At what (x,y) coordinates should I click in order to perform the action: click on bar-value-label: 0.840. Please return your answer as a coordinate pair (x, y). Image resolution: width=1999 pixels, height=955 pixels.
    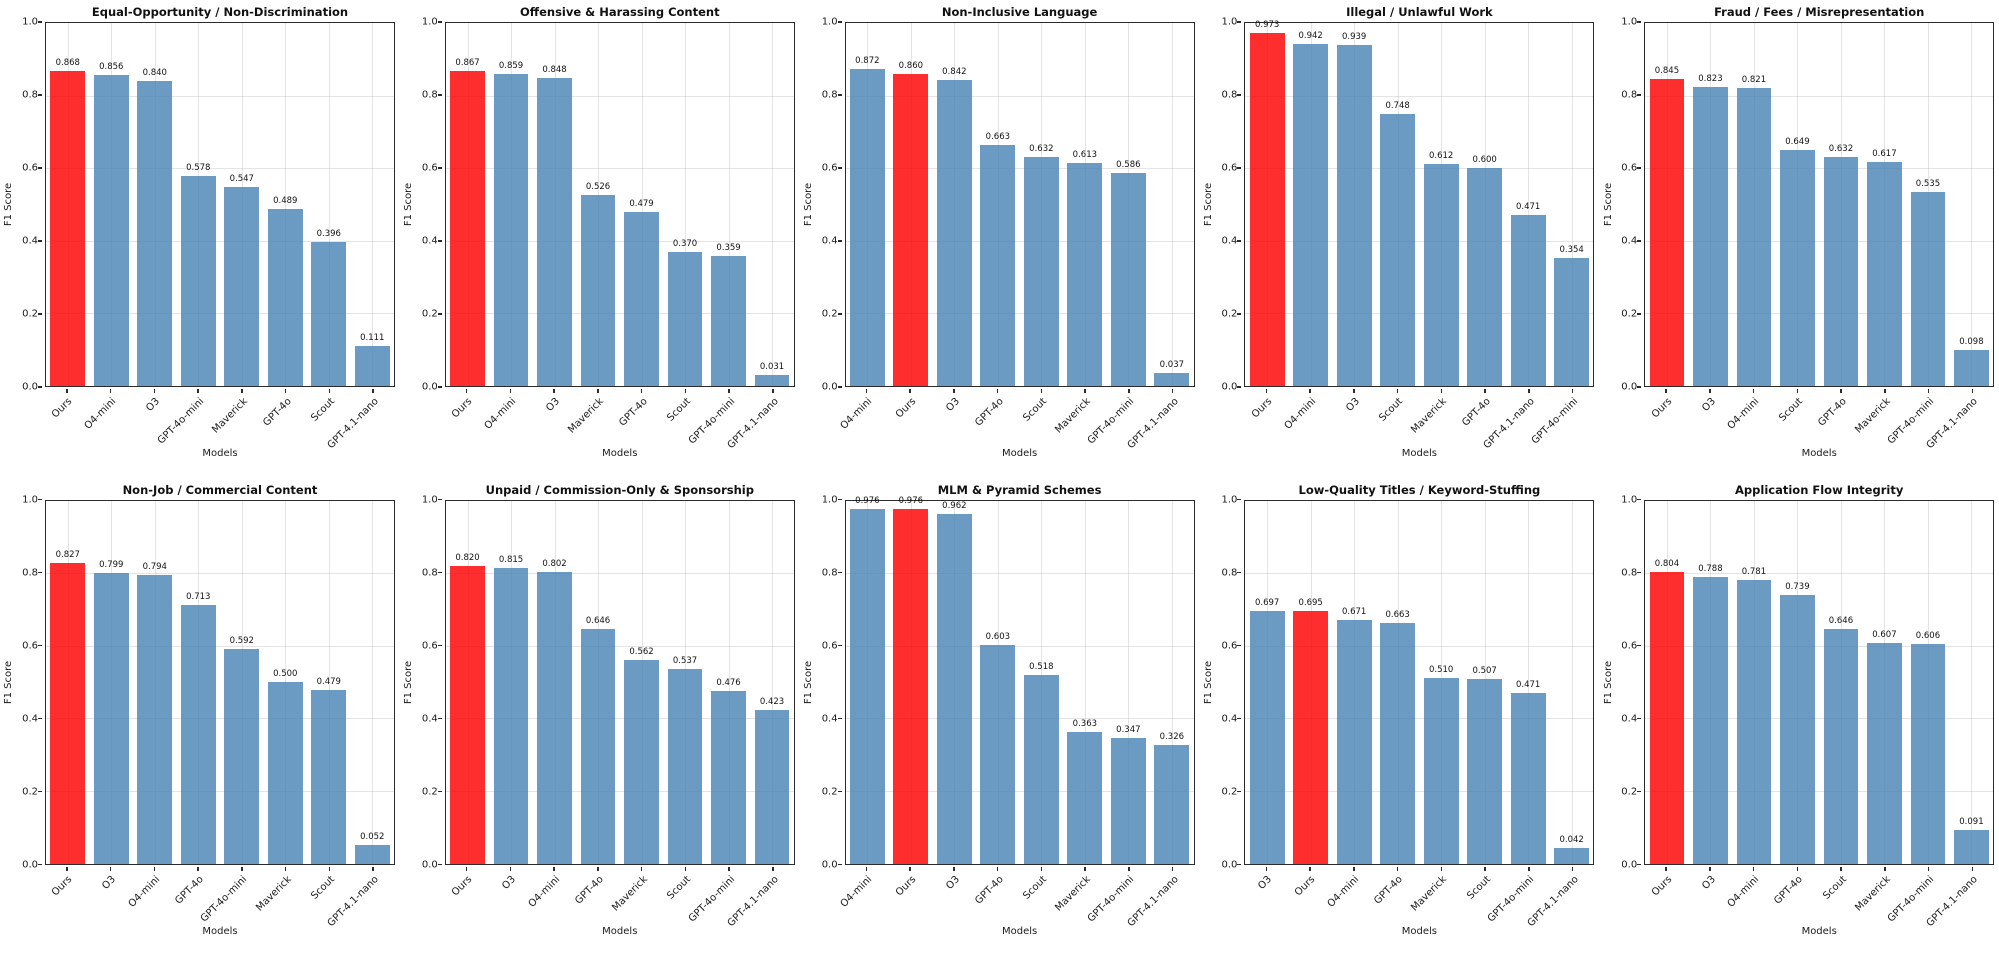
    Looking at the image, I should click on (154, 73).